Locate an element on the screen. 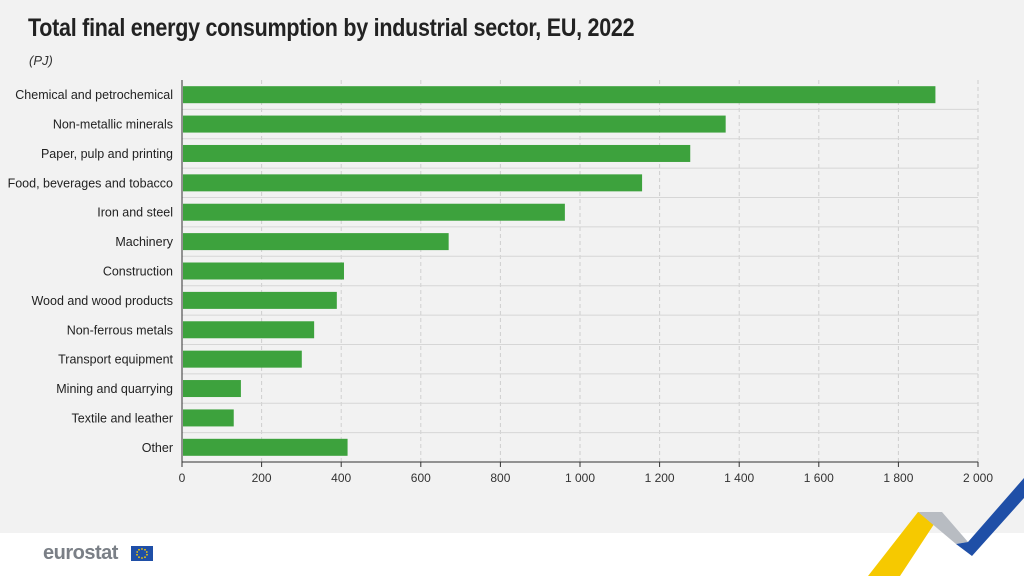 The height and width of the screenshot is (576, 1024). x-tick-label: 600 is located at coordinates (421, 478).